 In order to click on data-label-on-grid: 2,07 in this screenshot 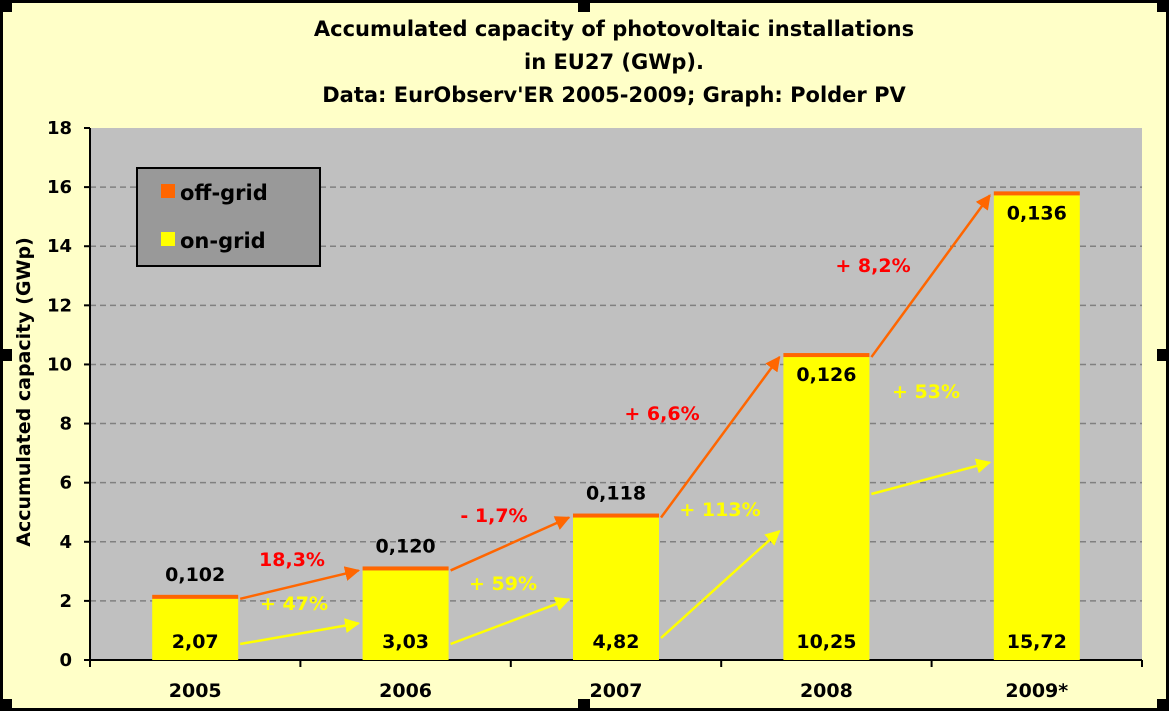, I will do `click(195, 642)`.